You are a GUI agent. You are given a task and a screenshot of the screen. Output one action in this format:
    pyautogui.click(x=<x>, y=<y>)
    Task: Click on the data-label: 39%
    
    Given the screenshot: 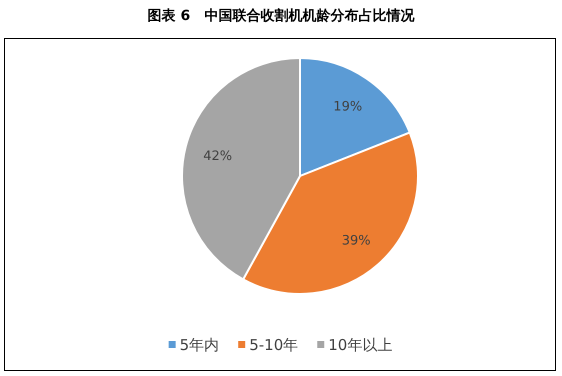 What is the action you would take?
    pyautogui.click(x=356, y=241)
    